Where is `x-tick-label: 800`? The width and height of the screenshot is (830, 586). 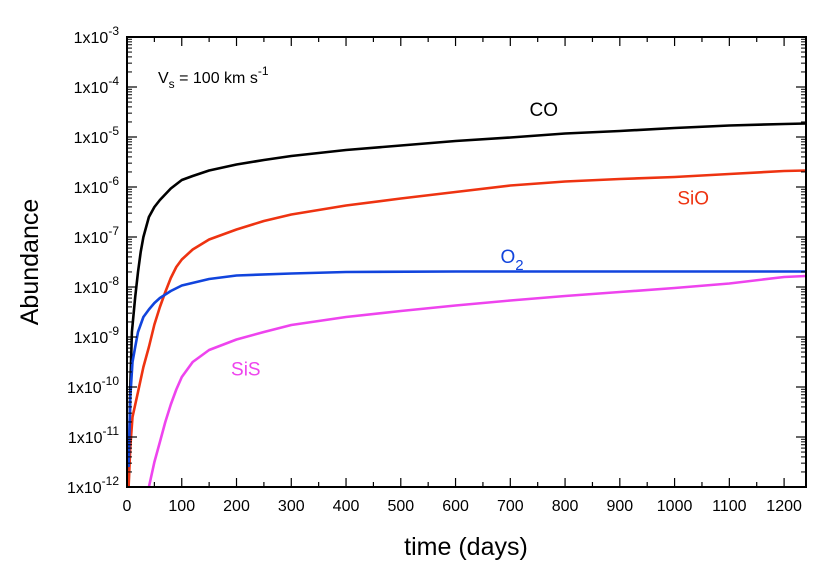
x-tick-label: 800 is located at coordinates (565, 506).